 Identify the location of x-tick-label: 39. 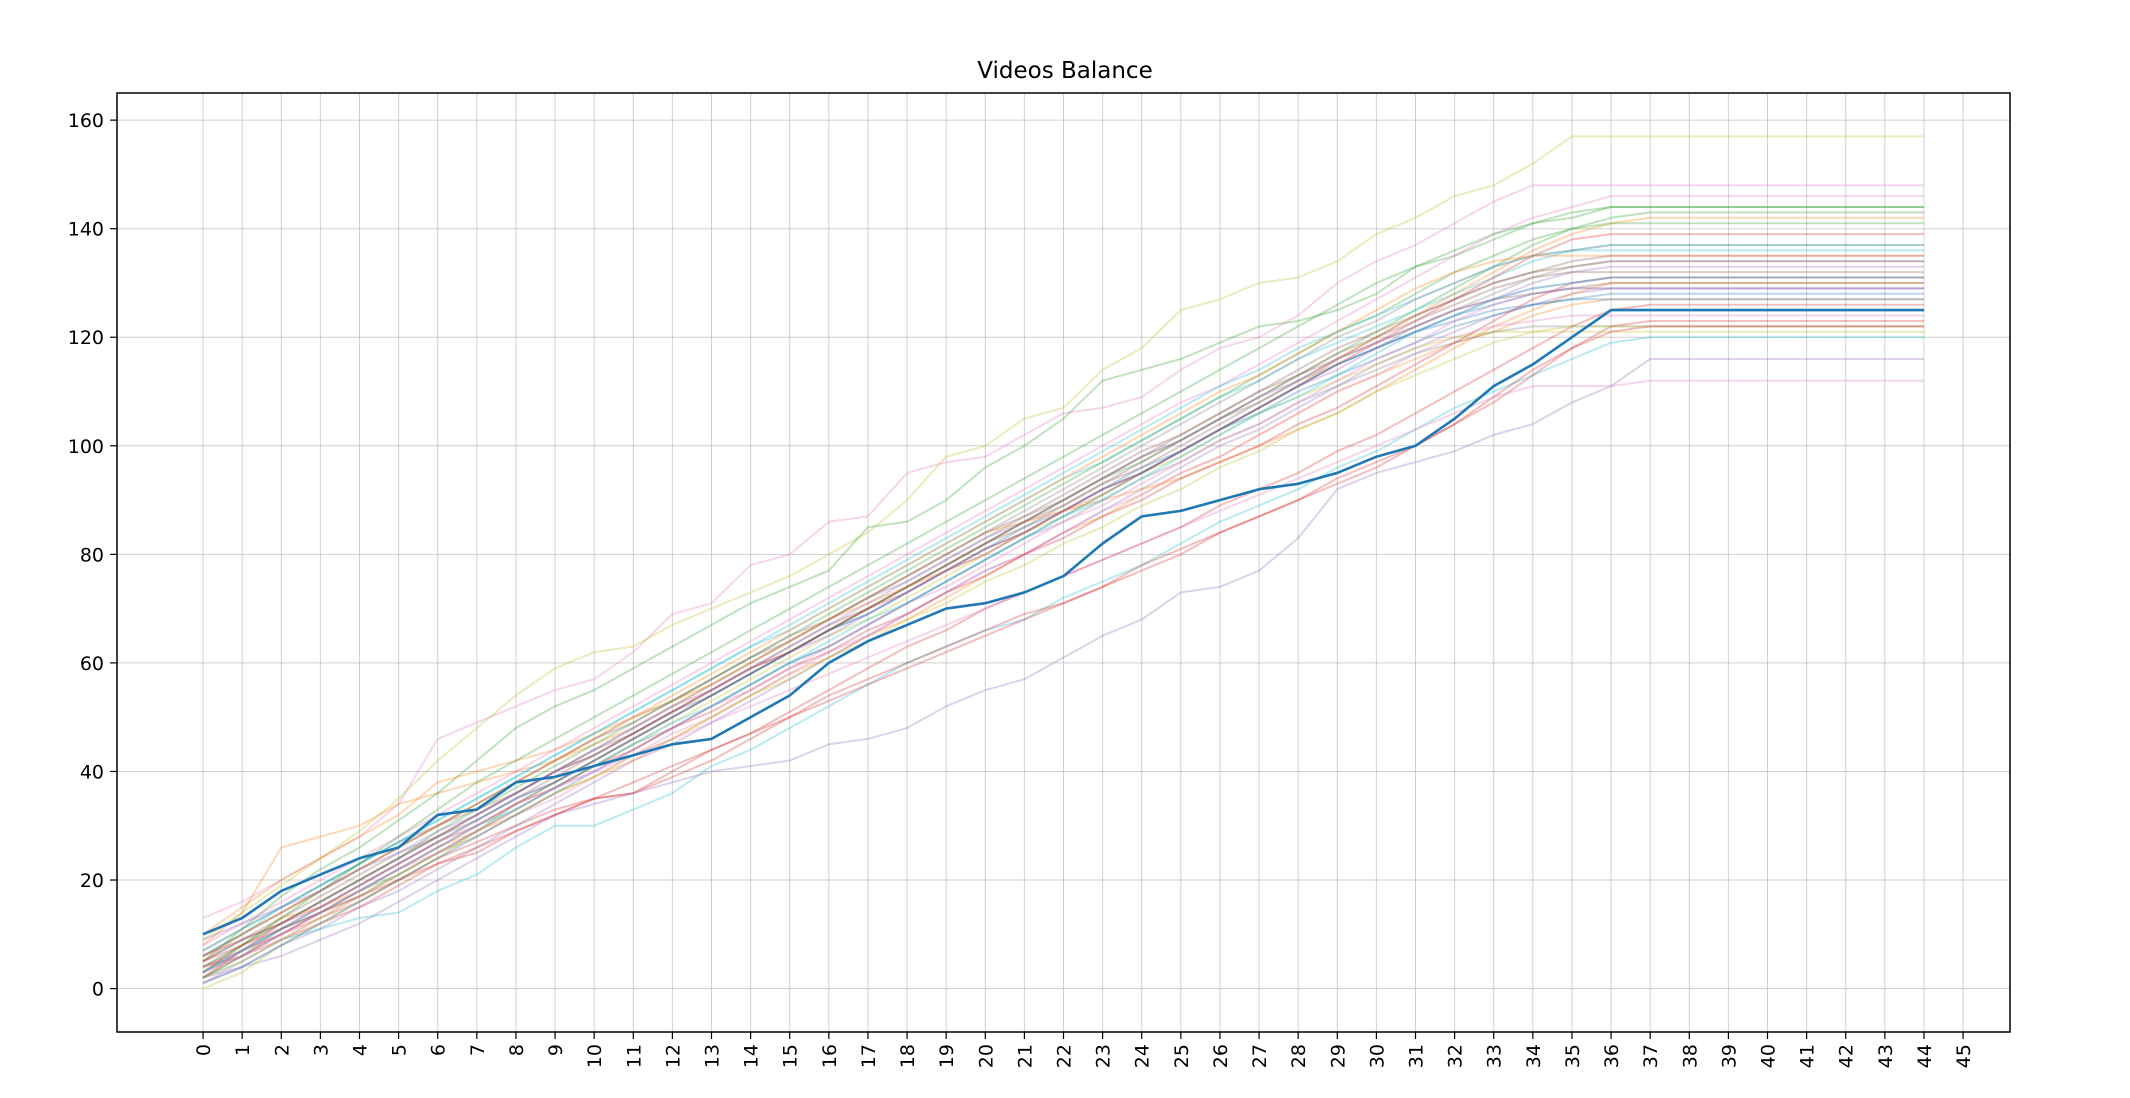
(1729, 1056).